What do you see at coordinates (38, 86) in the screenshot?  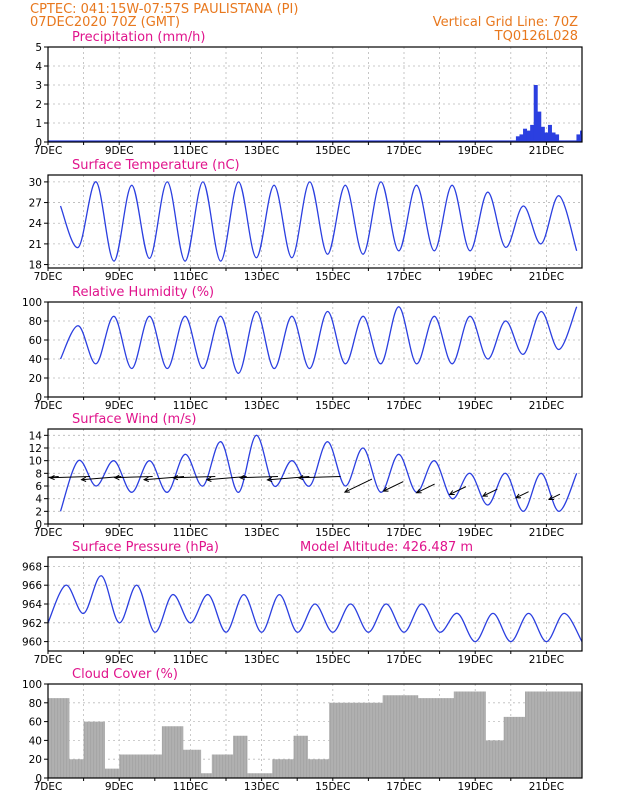 I see `precip-ytick-label: 3` at bounding box center [38, 86].